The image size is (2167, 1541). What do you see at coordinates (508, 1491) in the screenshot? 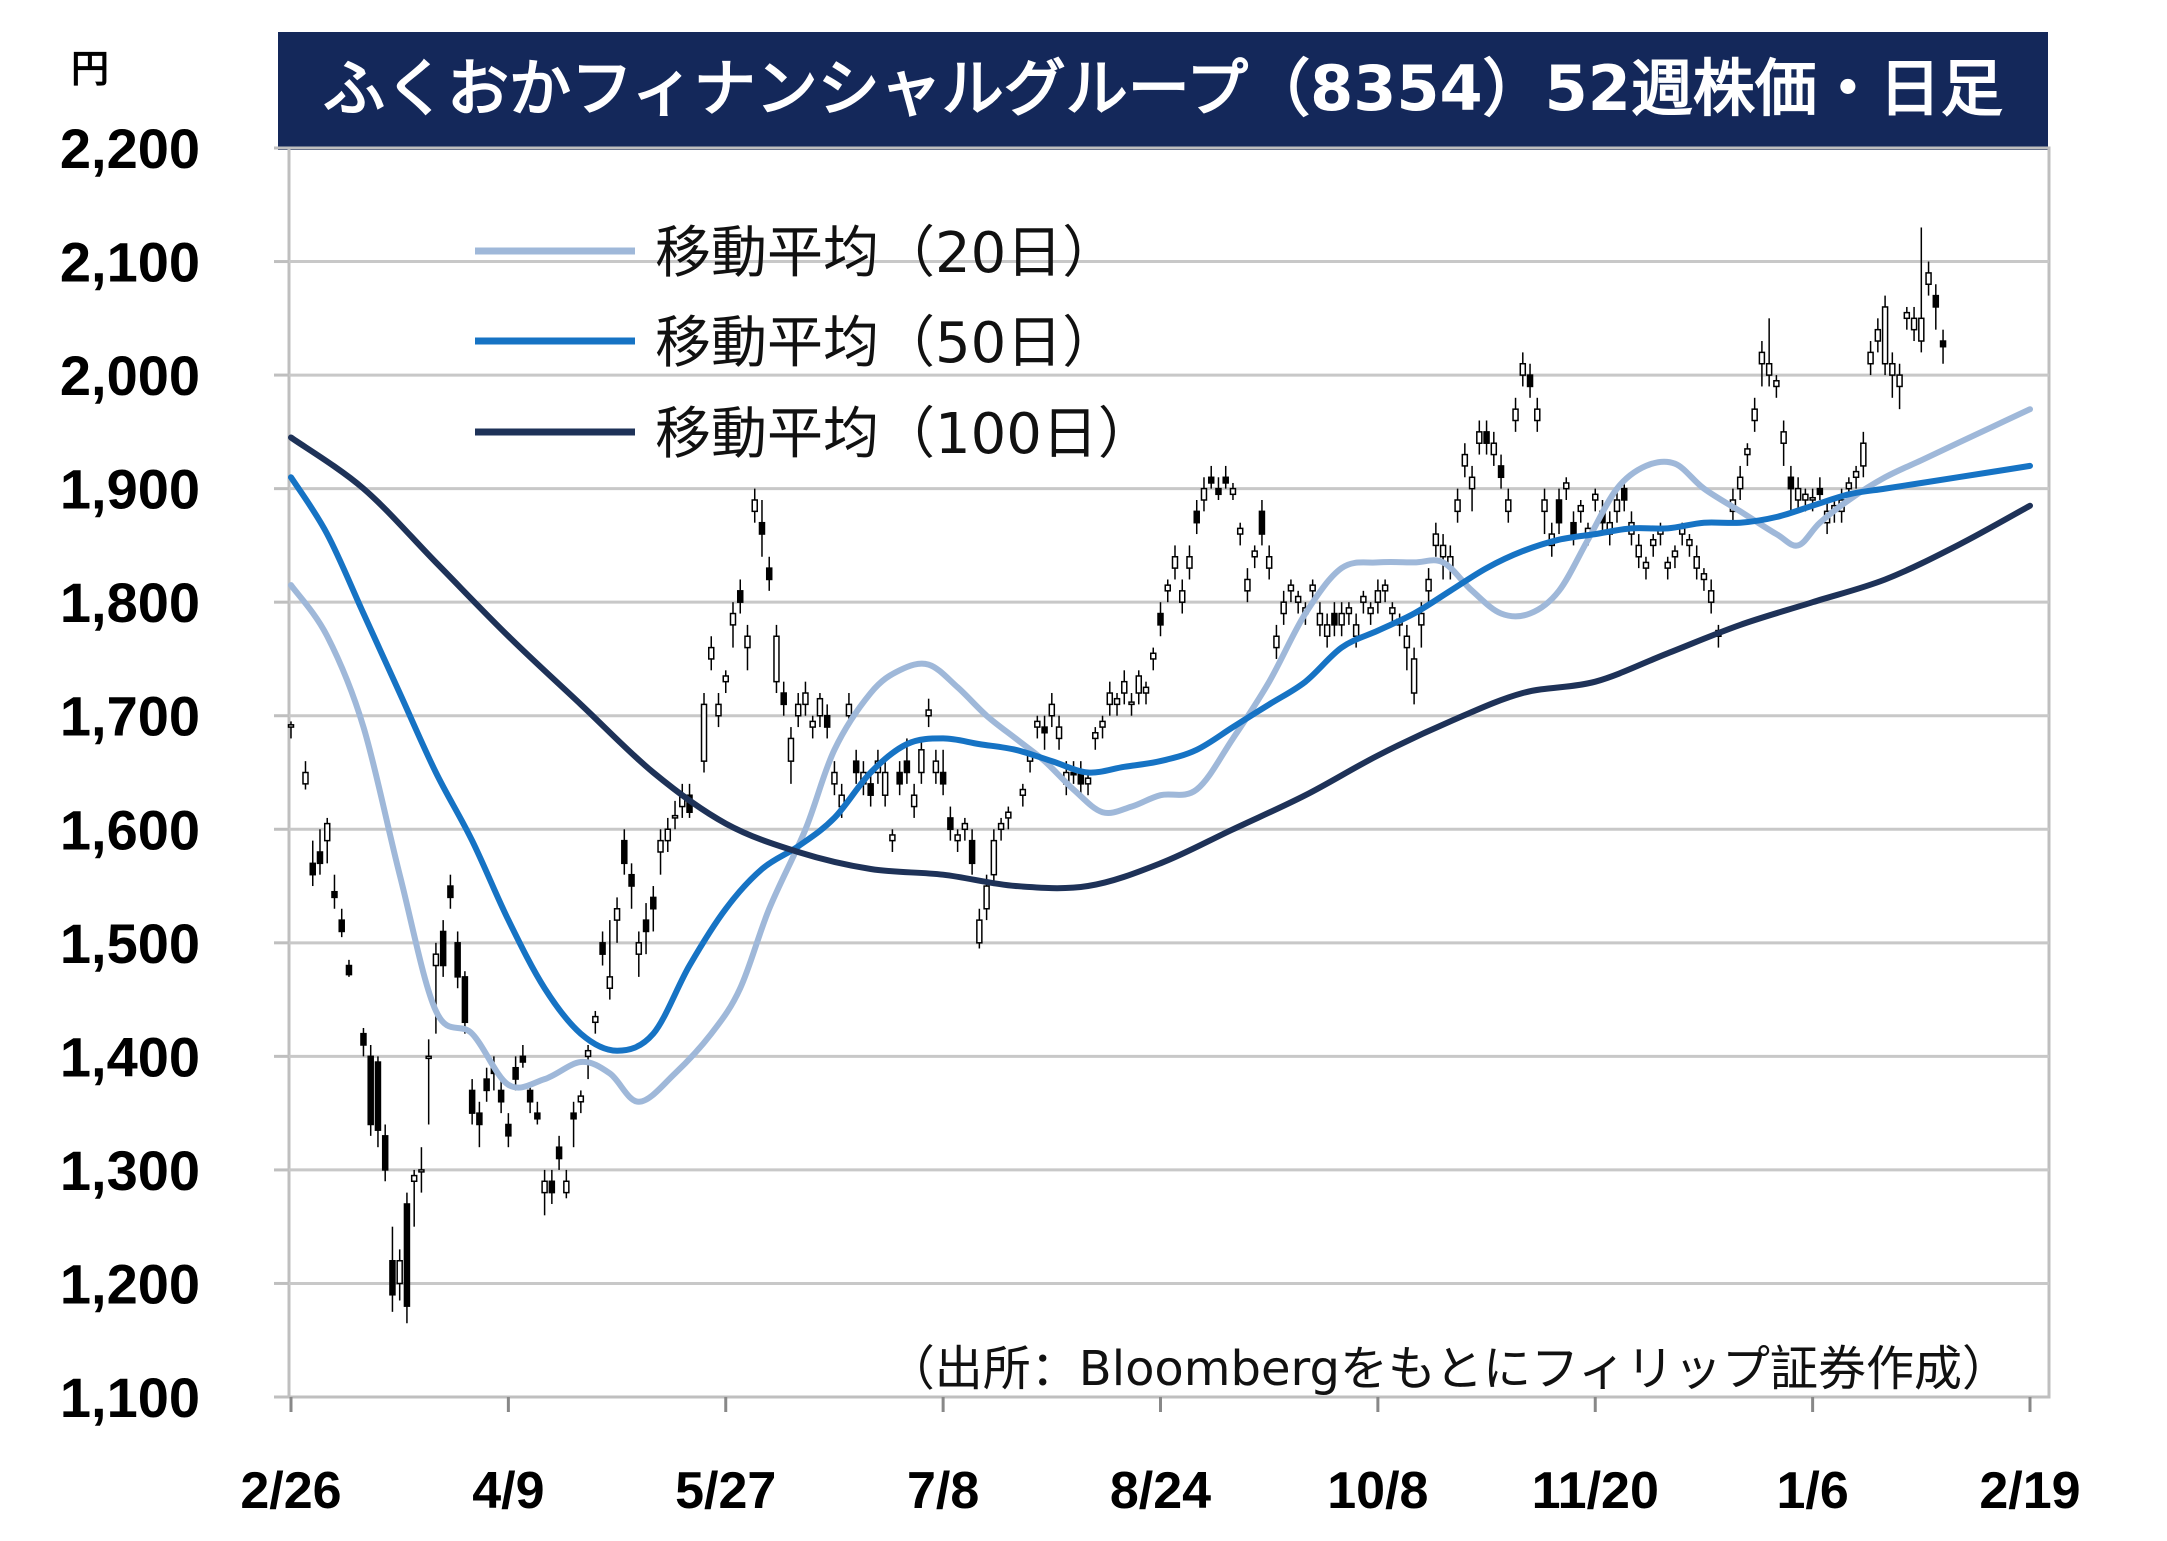
I see `x-tick-label: 4/9` at bounding box center [508, 1491].